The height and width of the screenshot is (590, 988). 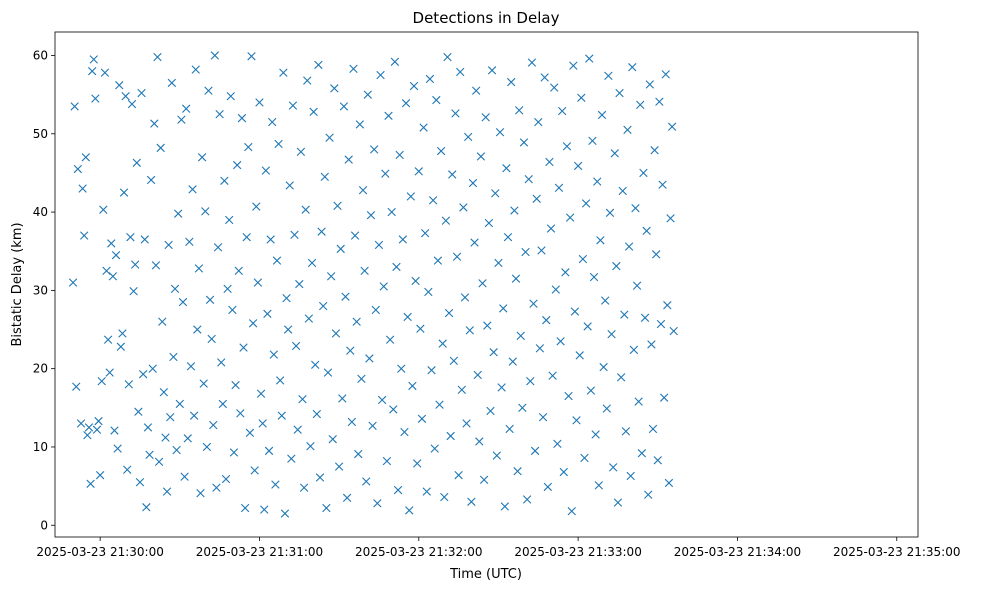 What do you see at coordinates (896, 552) in the screenshot?
I see `x-tick-label: 2025-03-23 21:35:00` at bounding box center [896, 552].